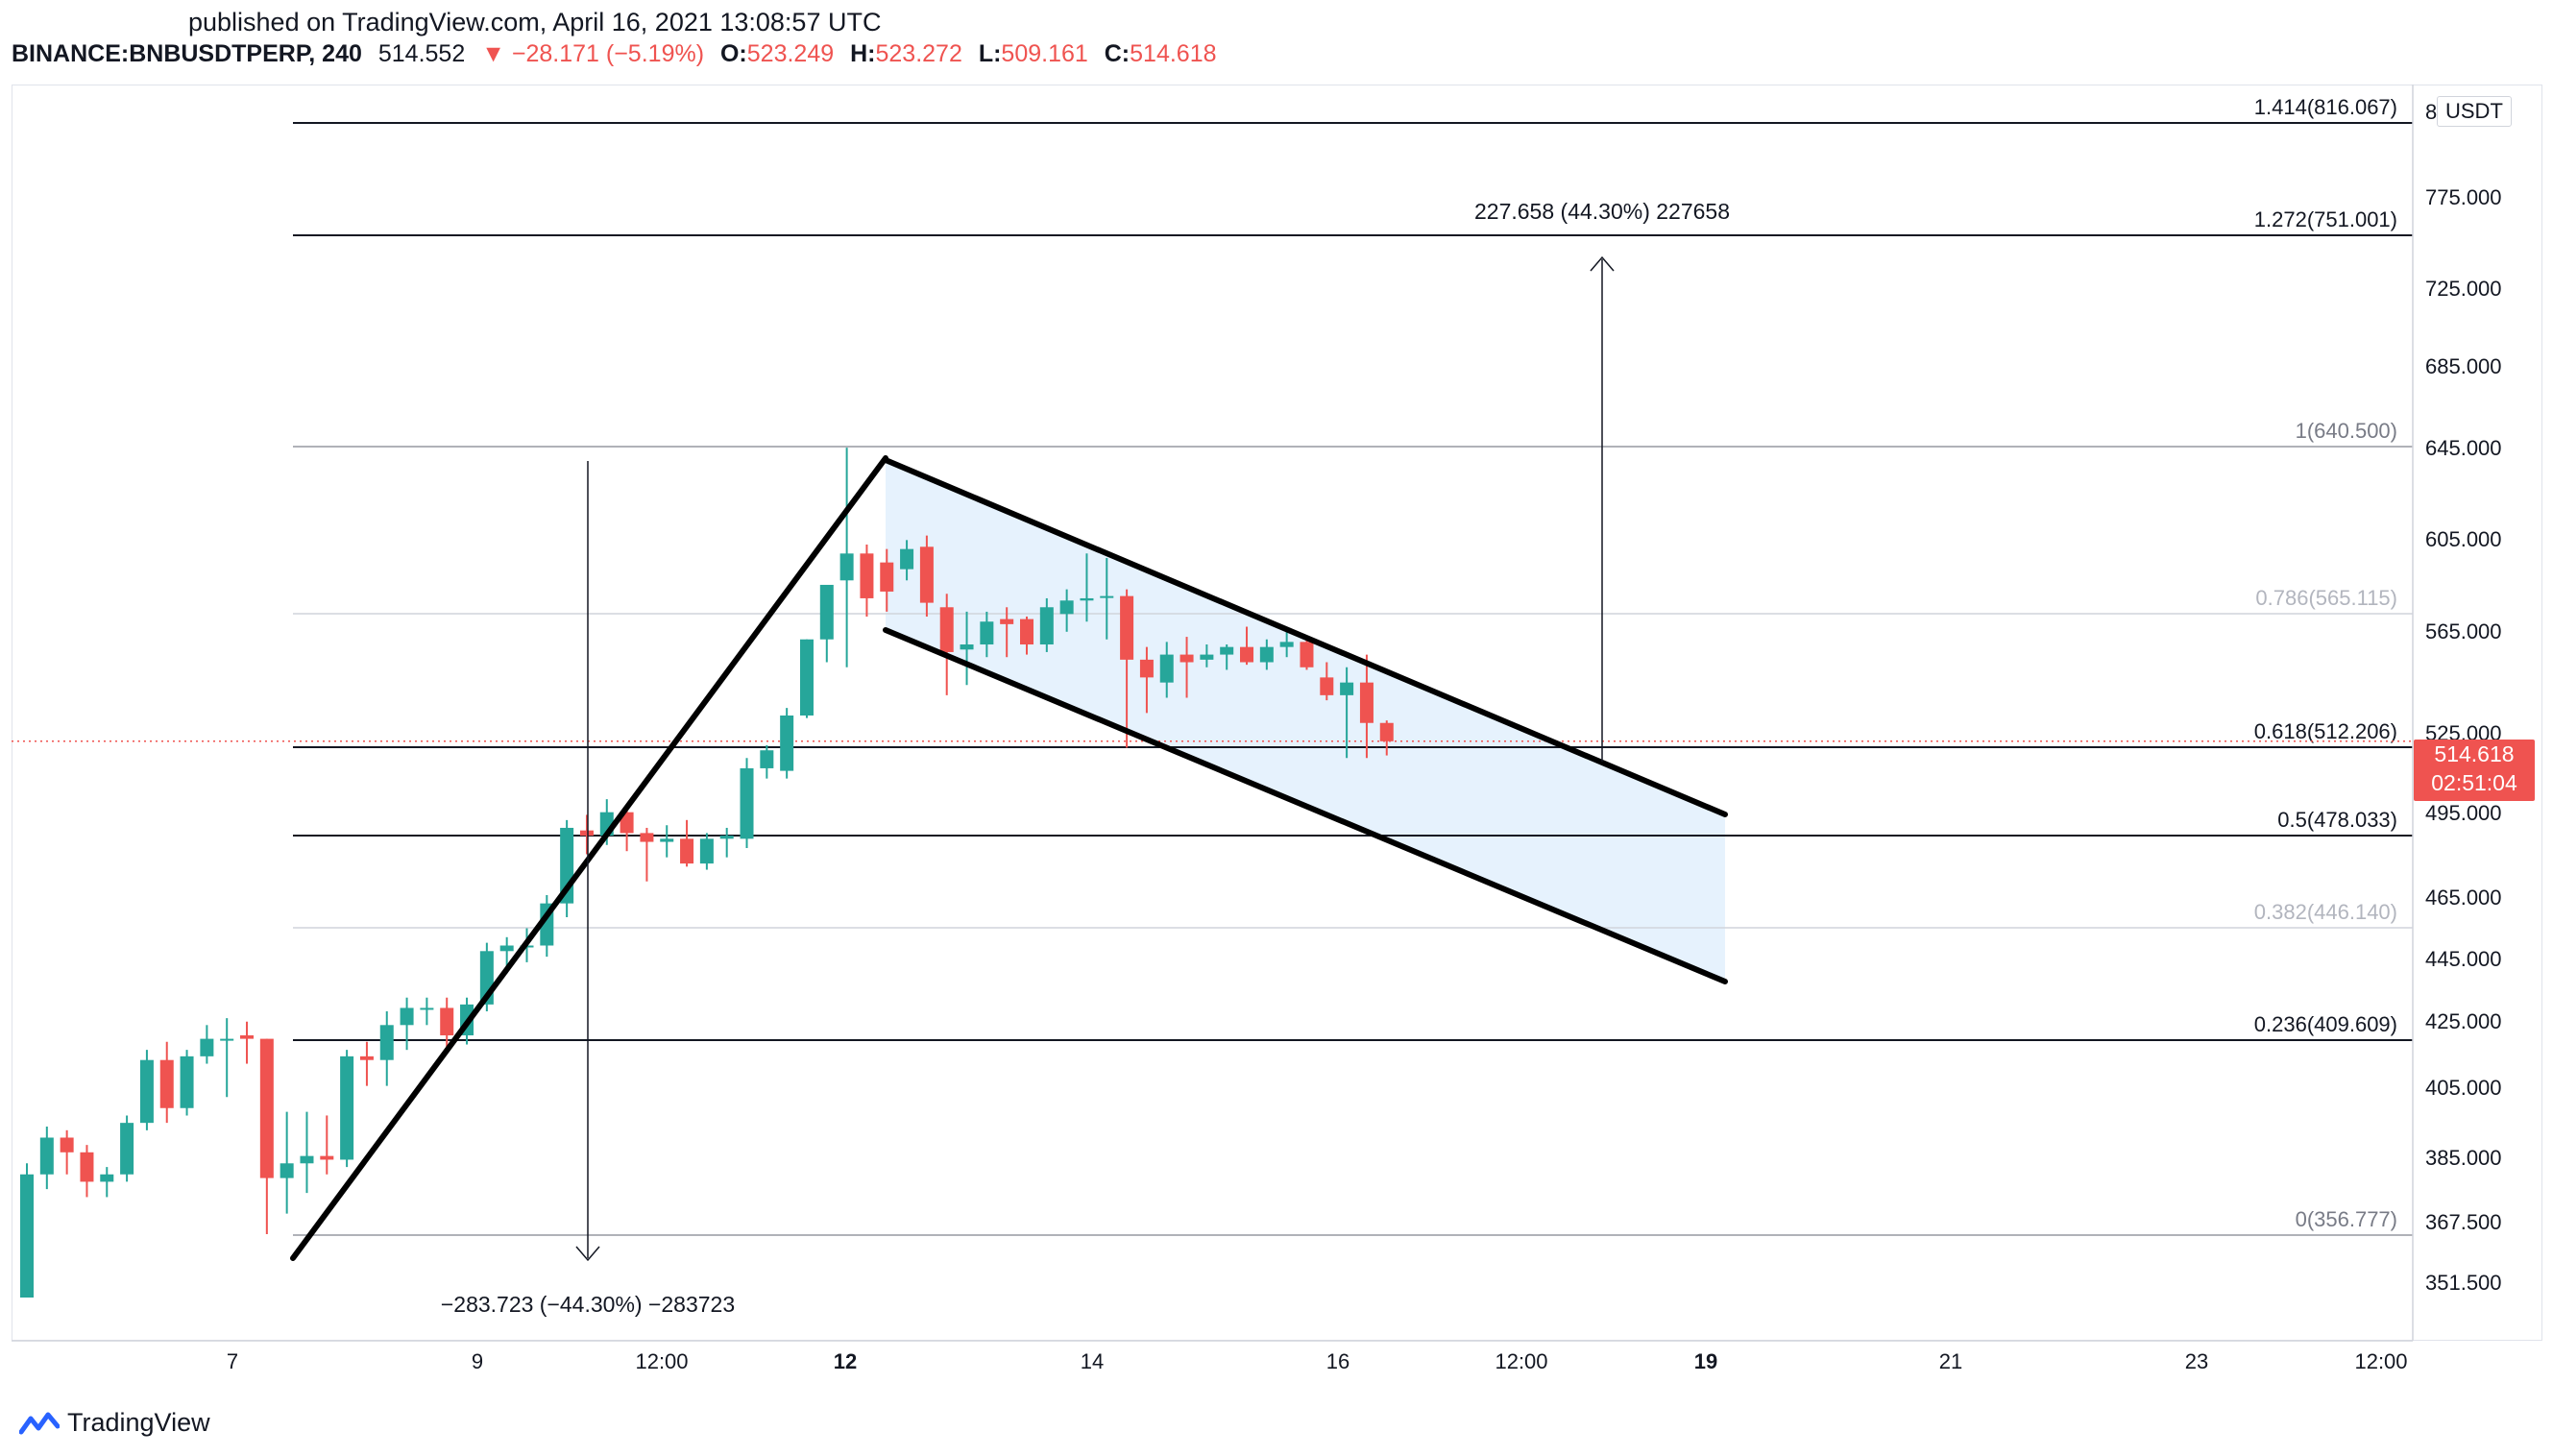 The image size is (2553, 1456). What do you see at coordinates (2475, 112) in the screenshot?
I see `currency-unit-button: USDT` at bounding box center [2475, 112].